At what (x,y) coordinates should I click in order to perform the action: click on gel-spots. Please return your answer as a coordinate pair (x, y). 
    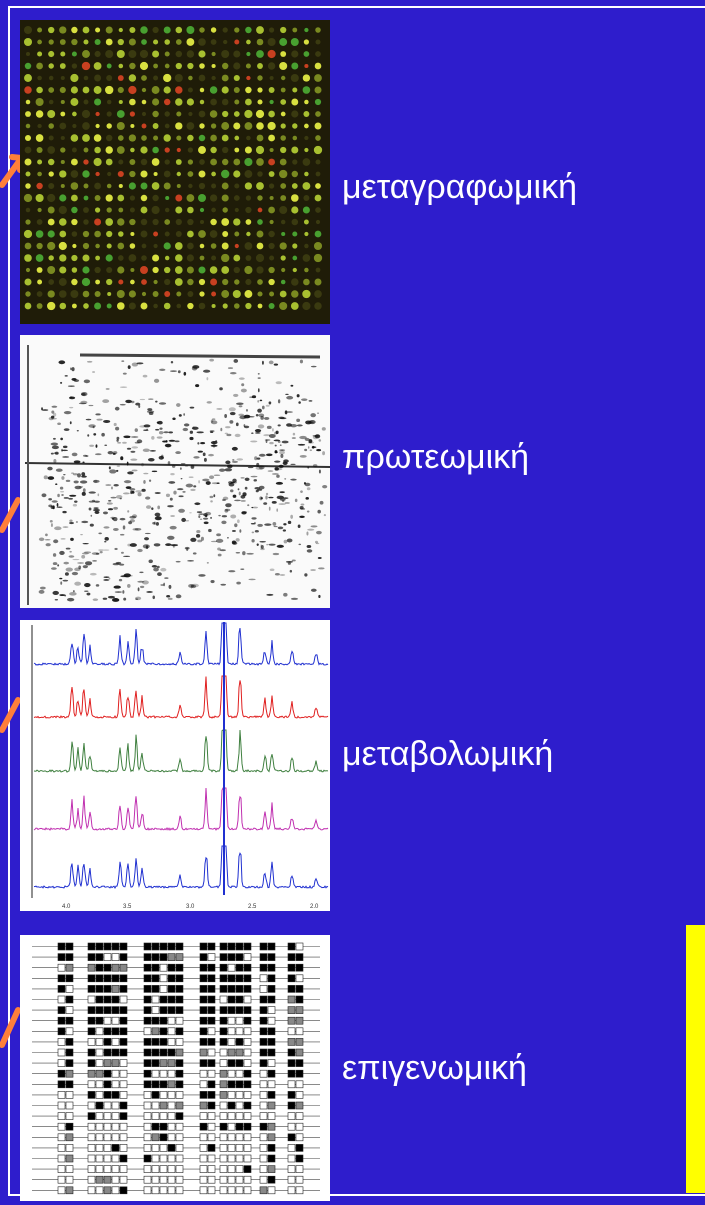
    Looking at the image, I should click on (177, 475).